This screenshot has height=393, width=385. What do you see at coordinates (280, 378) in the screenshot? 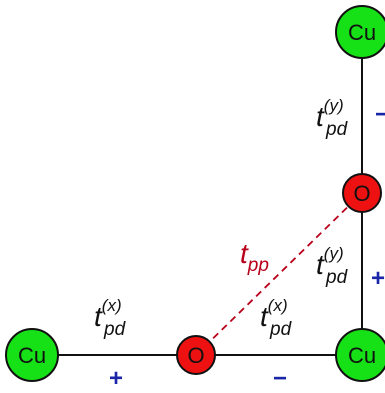
I see `sign-bottom-right: −` at bounding box center [280, 378].